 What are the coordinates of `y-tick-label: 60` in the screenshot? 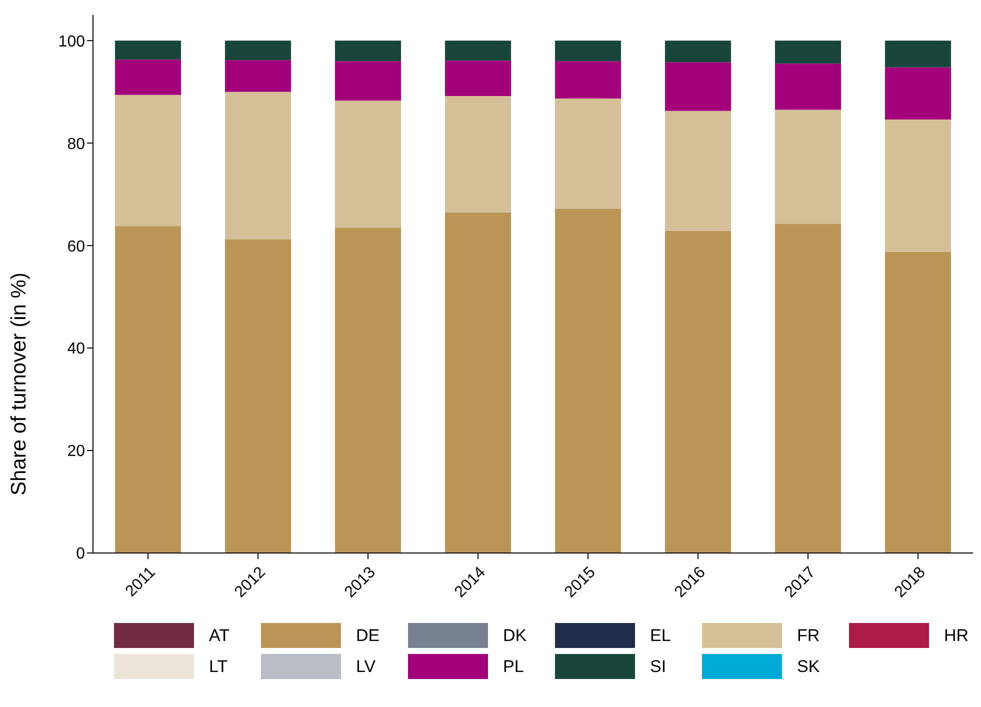 It's located at (76, 247).